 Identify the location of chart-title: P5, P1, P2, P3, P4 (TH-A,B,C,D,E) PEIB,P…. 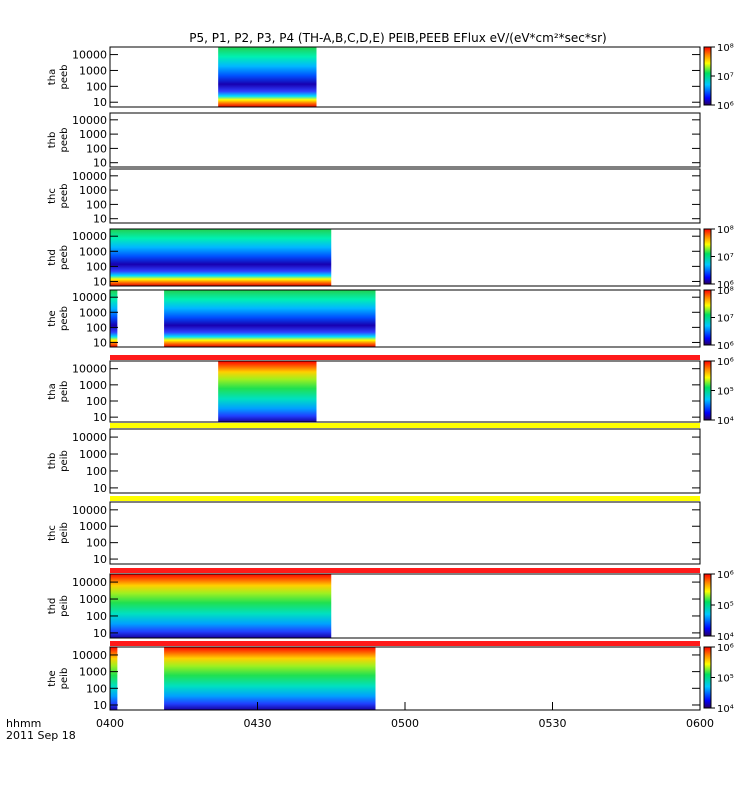
(397, 38).